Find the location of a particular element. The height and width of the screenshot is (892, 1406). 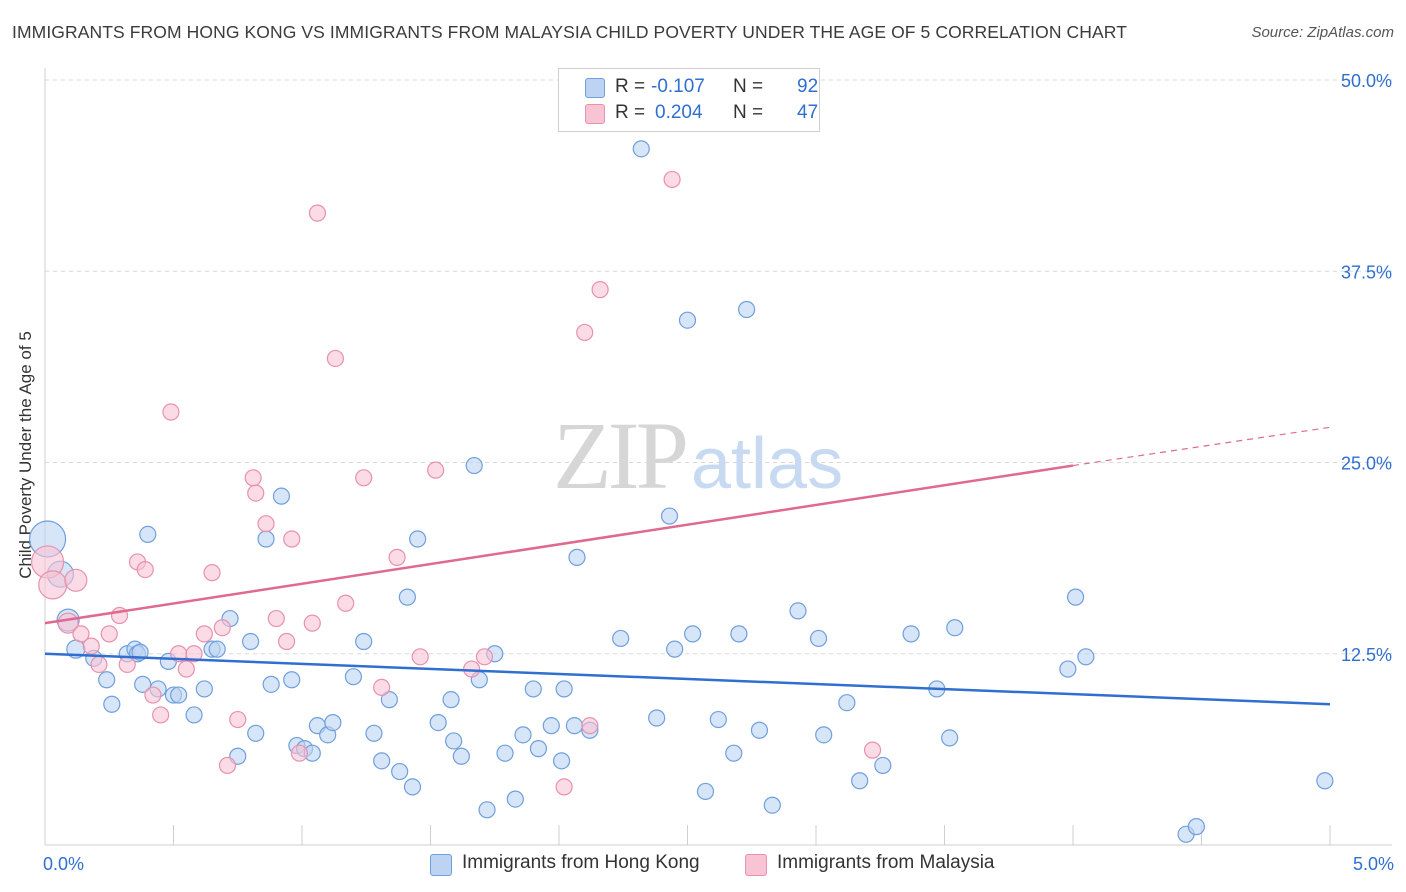

watermark: ZIPatlas is located at coordinates (698, 455).